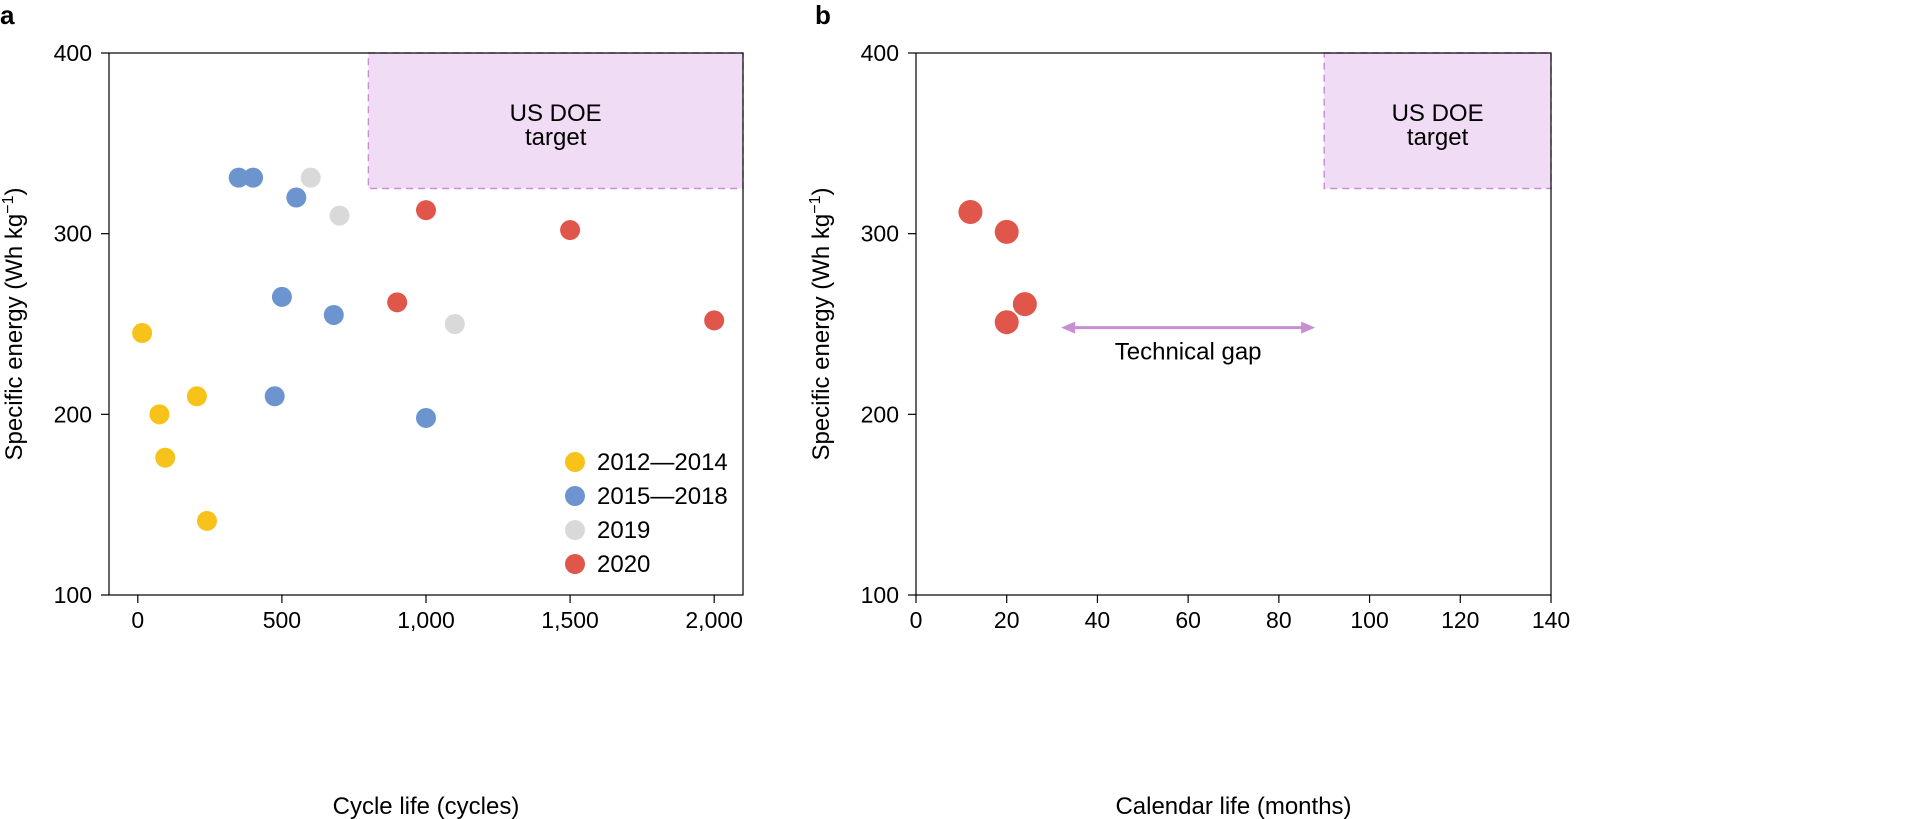 This screenshot has height=819, width=1911. I want to click on x-axis-ticks: 0 20 40 60 80 100 120 140, so click(1240, 614).